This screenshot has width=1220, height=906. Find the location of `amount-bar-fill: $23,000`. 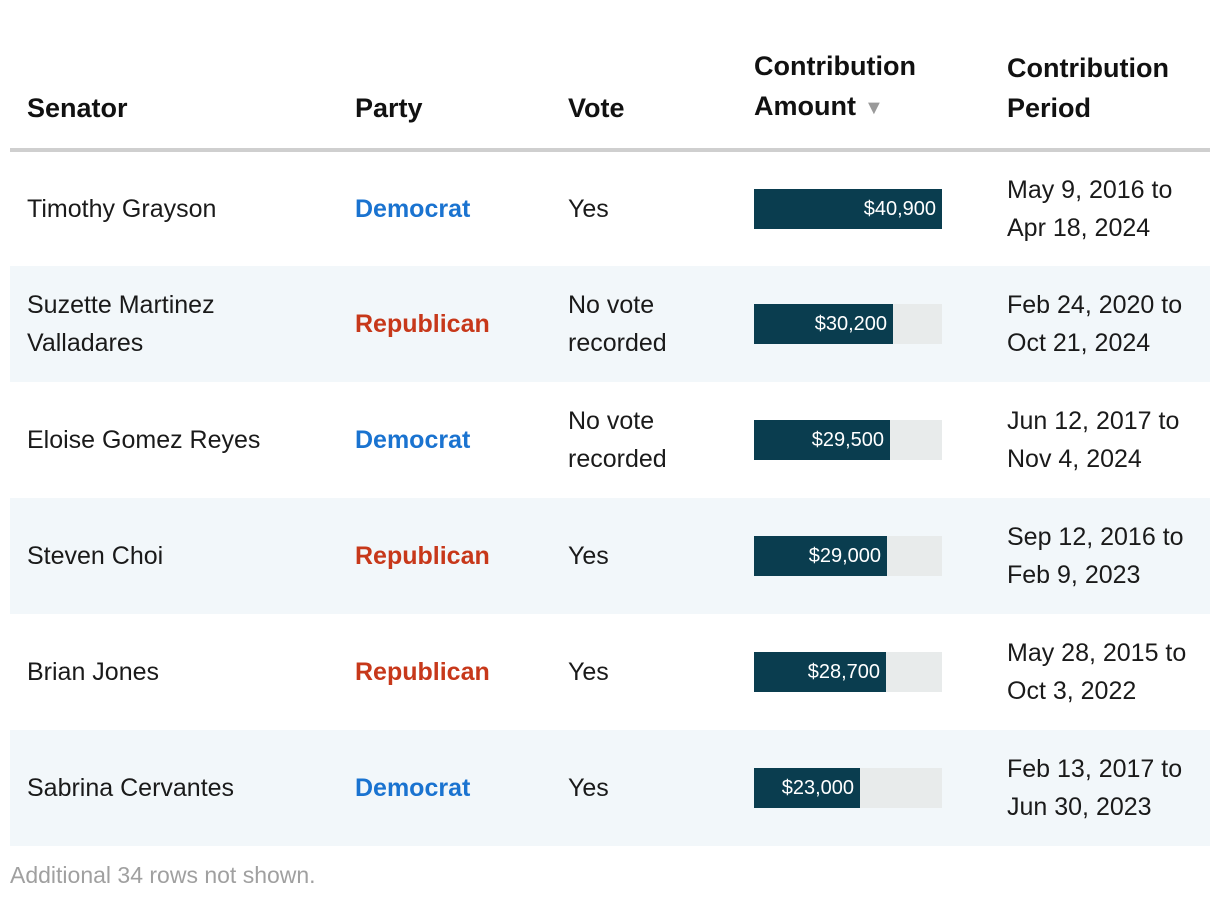

amount-bar-fill: $23,000 is located at coordinates (807, 787).